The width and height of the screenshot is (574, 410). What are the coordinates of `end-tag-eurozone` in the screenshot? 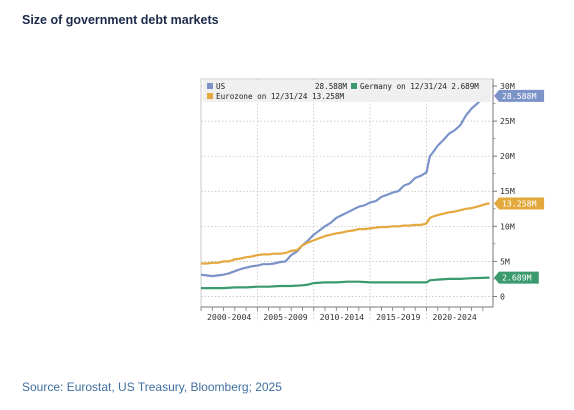 It's located at (519, 203).